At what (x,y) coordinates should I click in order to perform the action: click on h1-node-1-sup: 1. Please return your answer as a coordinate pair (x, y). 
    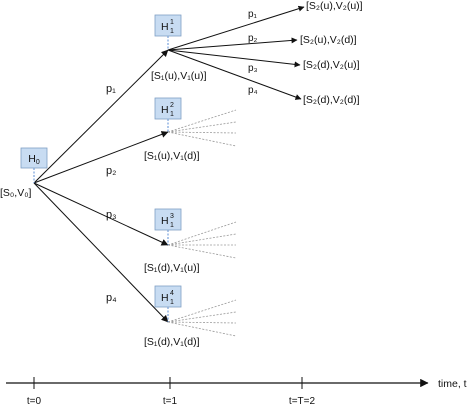
    Looking at the image, I should click on (172, 22).